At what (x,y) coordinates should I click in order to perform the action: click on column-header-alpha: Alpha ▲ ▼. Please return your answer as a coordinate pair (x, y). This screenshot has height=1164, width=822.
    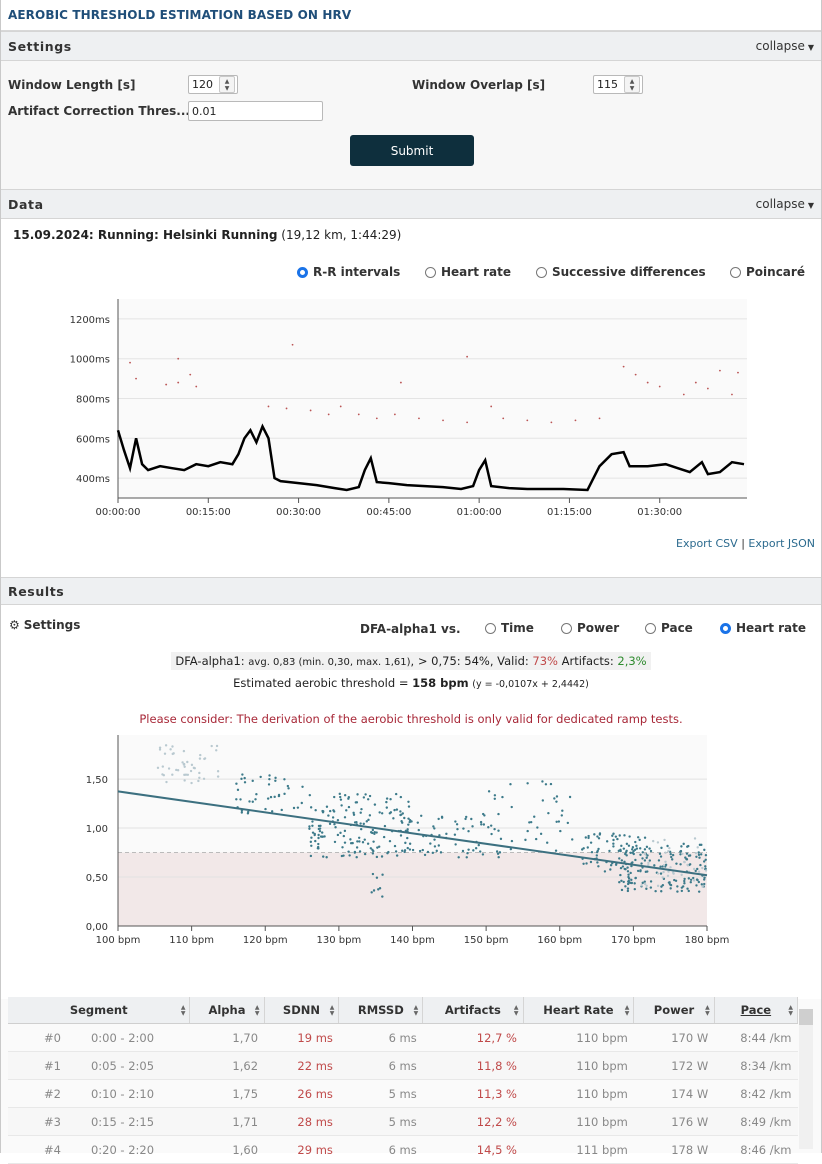
    Looking at the image, I should click on (227, 1010).